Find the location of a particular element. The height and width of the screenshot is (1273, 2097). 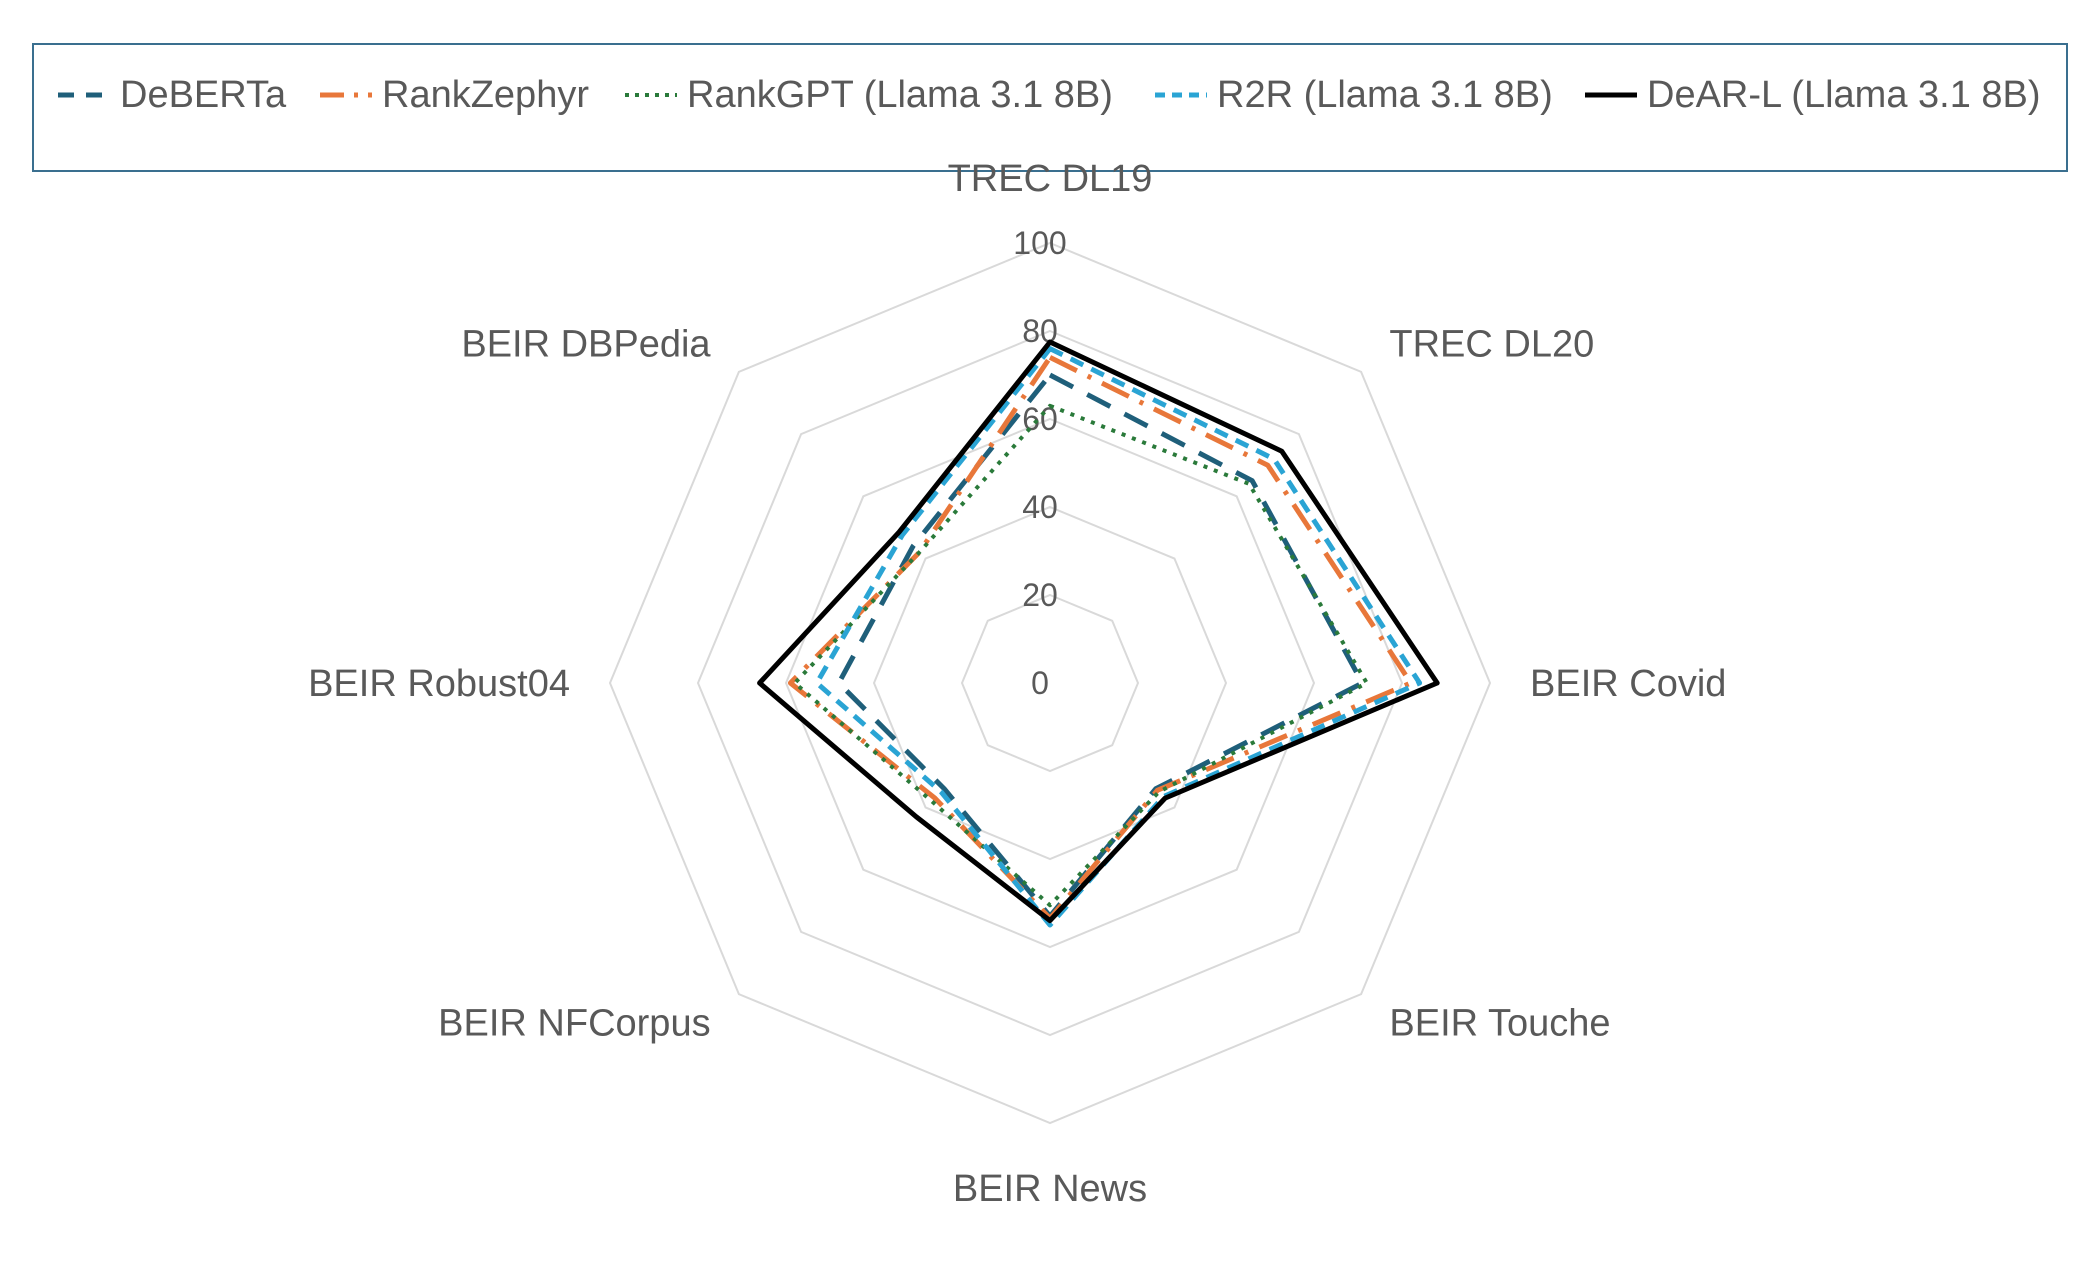

legend-label: DeAR-L (Llama 3.1 8B) is located at coordinates (1844, 95).